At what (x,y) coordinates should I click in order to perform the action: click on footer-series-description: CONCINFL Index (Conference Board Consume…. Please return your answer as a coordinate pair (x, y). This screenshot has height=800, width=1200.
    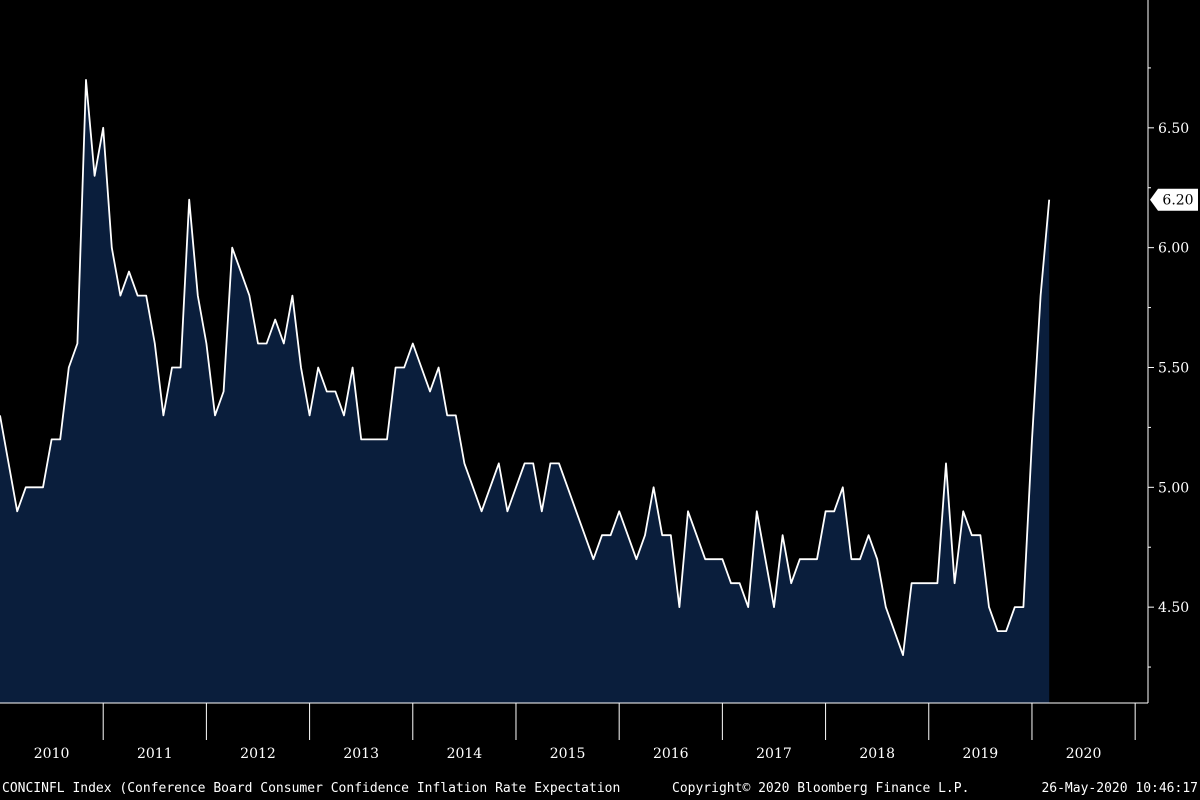
    Looking at the image, I should click on (311, 788).